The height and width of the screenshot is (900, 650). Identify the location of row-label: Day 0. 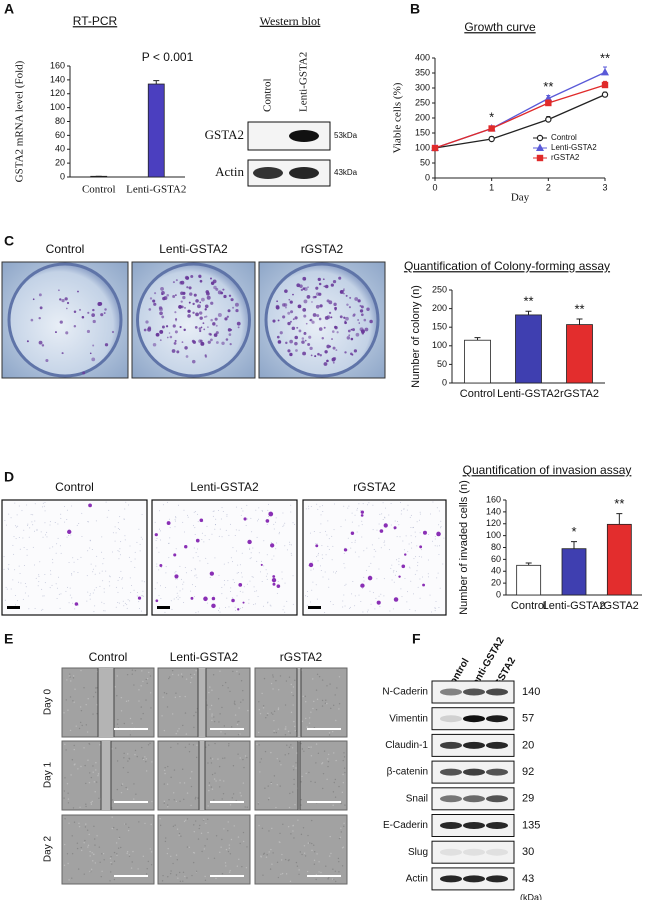
(48, 702).